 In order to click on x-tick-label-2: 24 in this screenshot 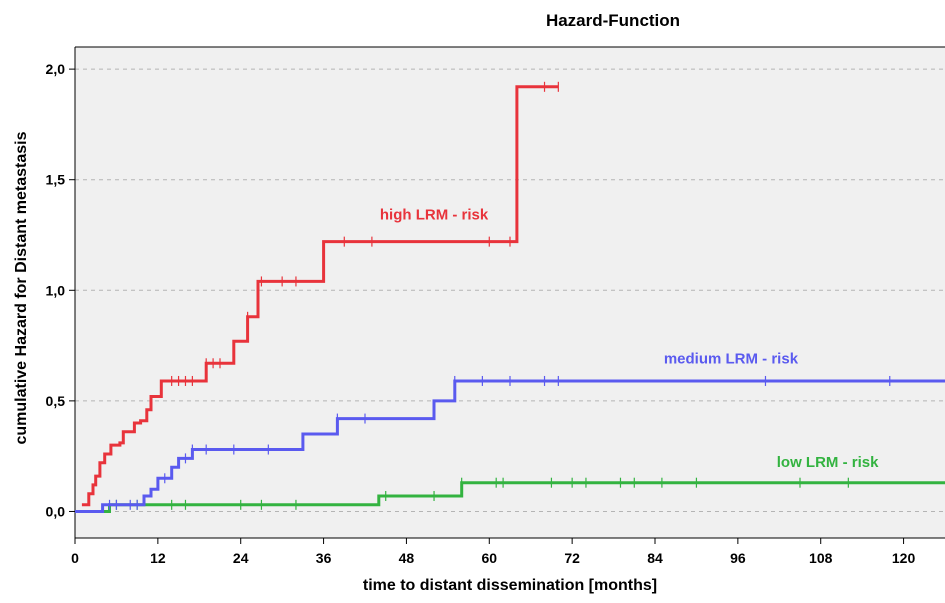, I will do `click(241, 558)`.